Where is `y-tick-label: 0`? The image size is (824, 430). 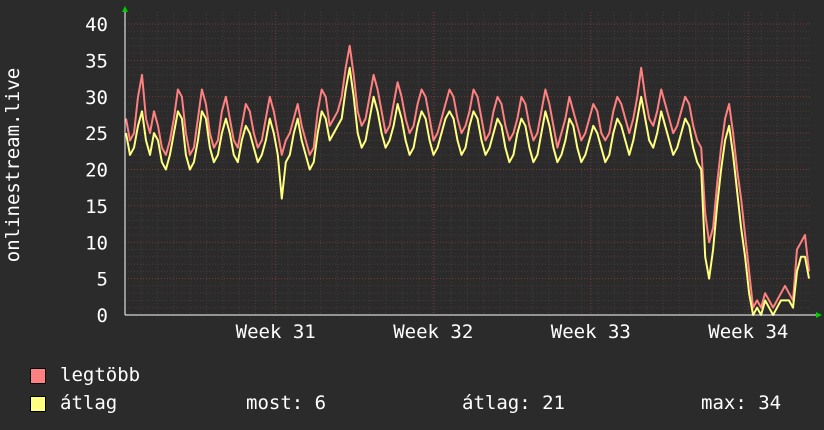 y-tick-label: 0 is located at coordinates (102, 316).